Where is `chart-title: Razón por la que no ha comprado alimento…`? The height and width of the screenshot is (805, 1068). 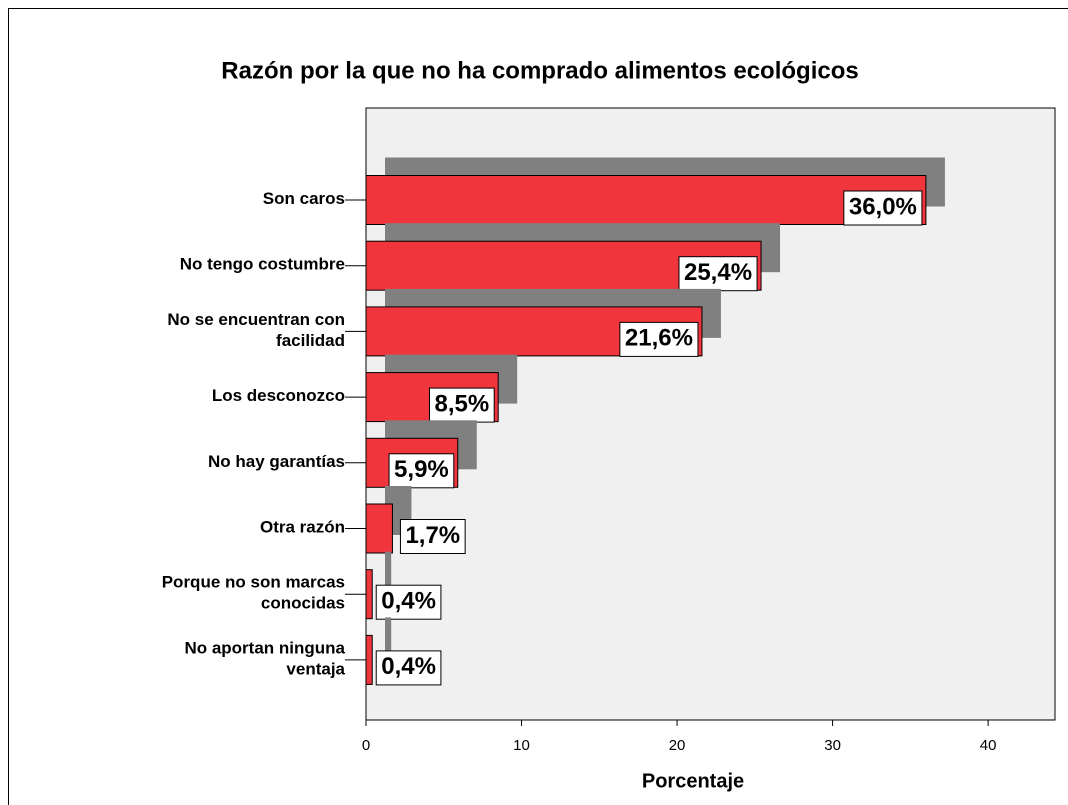 chart-title: Razón por la que no ha comprado alimento… is located at coordinates (539, 70).